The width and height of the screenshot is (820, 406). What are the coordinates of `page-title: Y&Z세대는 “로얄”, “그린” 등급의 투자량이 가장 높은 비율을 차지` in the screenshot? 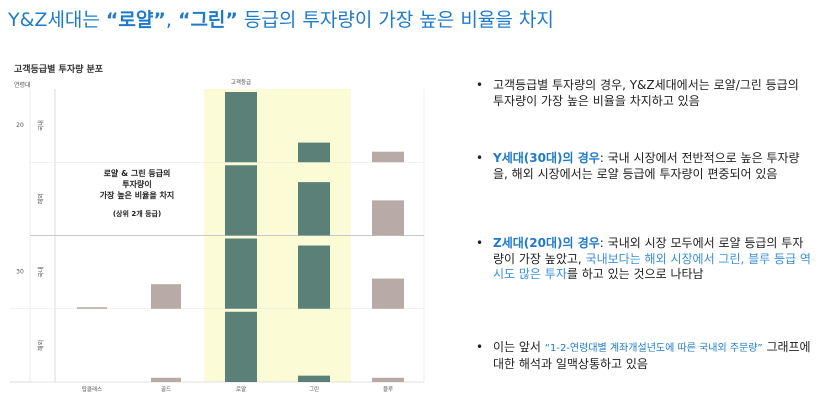 It's located at (281, 20).